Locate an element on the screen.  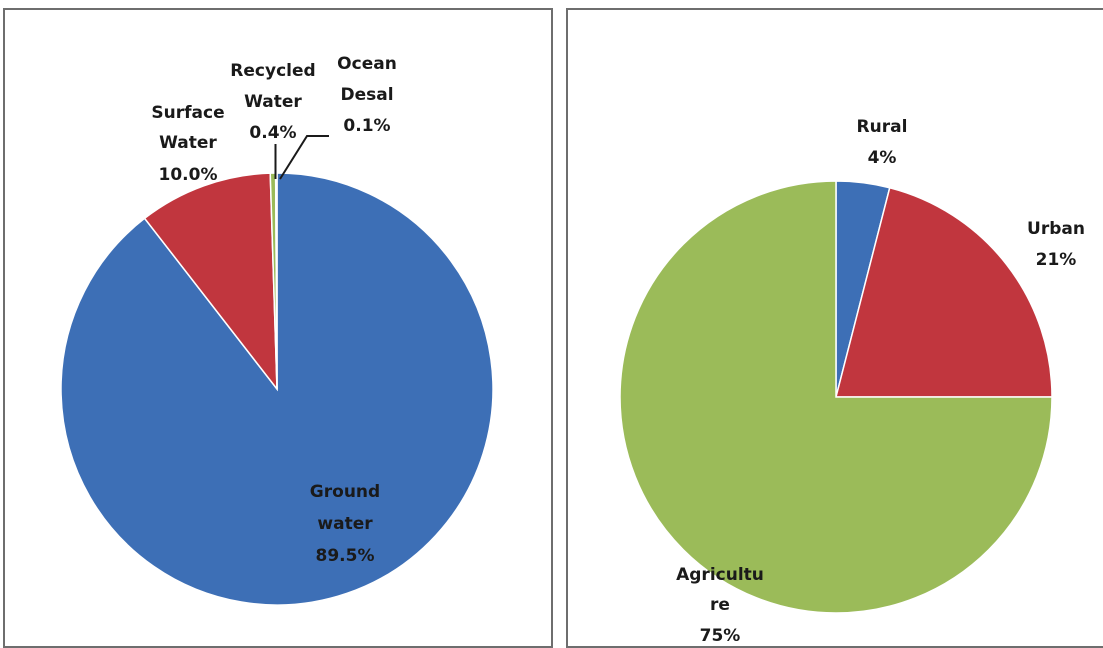
slice-label-line: Recycled is located at coordinates (272, 71).